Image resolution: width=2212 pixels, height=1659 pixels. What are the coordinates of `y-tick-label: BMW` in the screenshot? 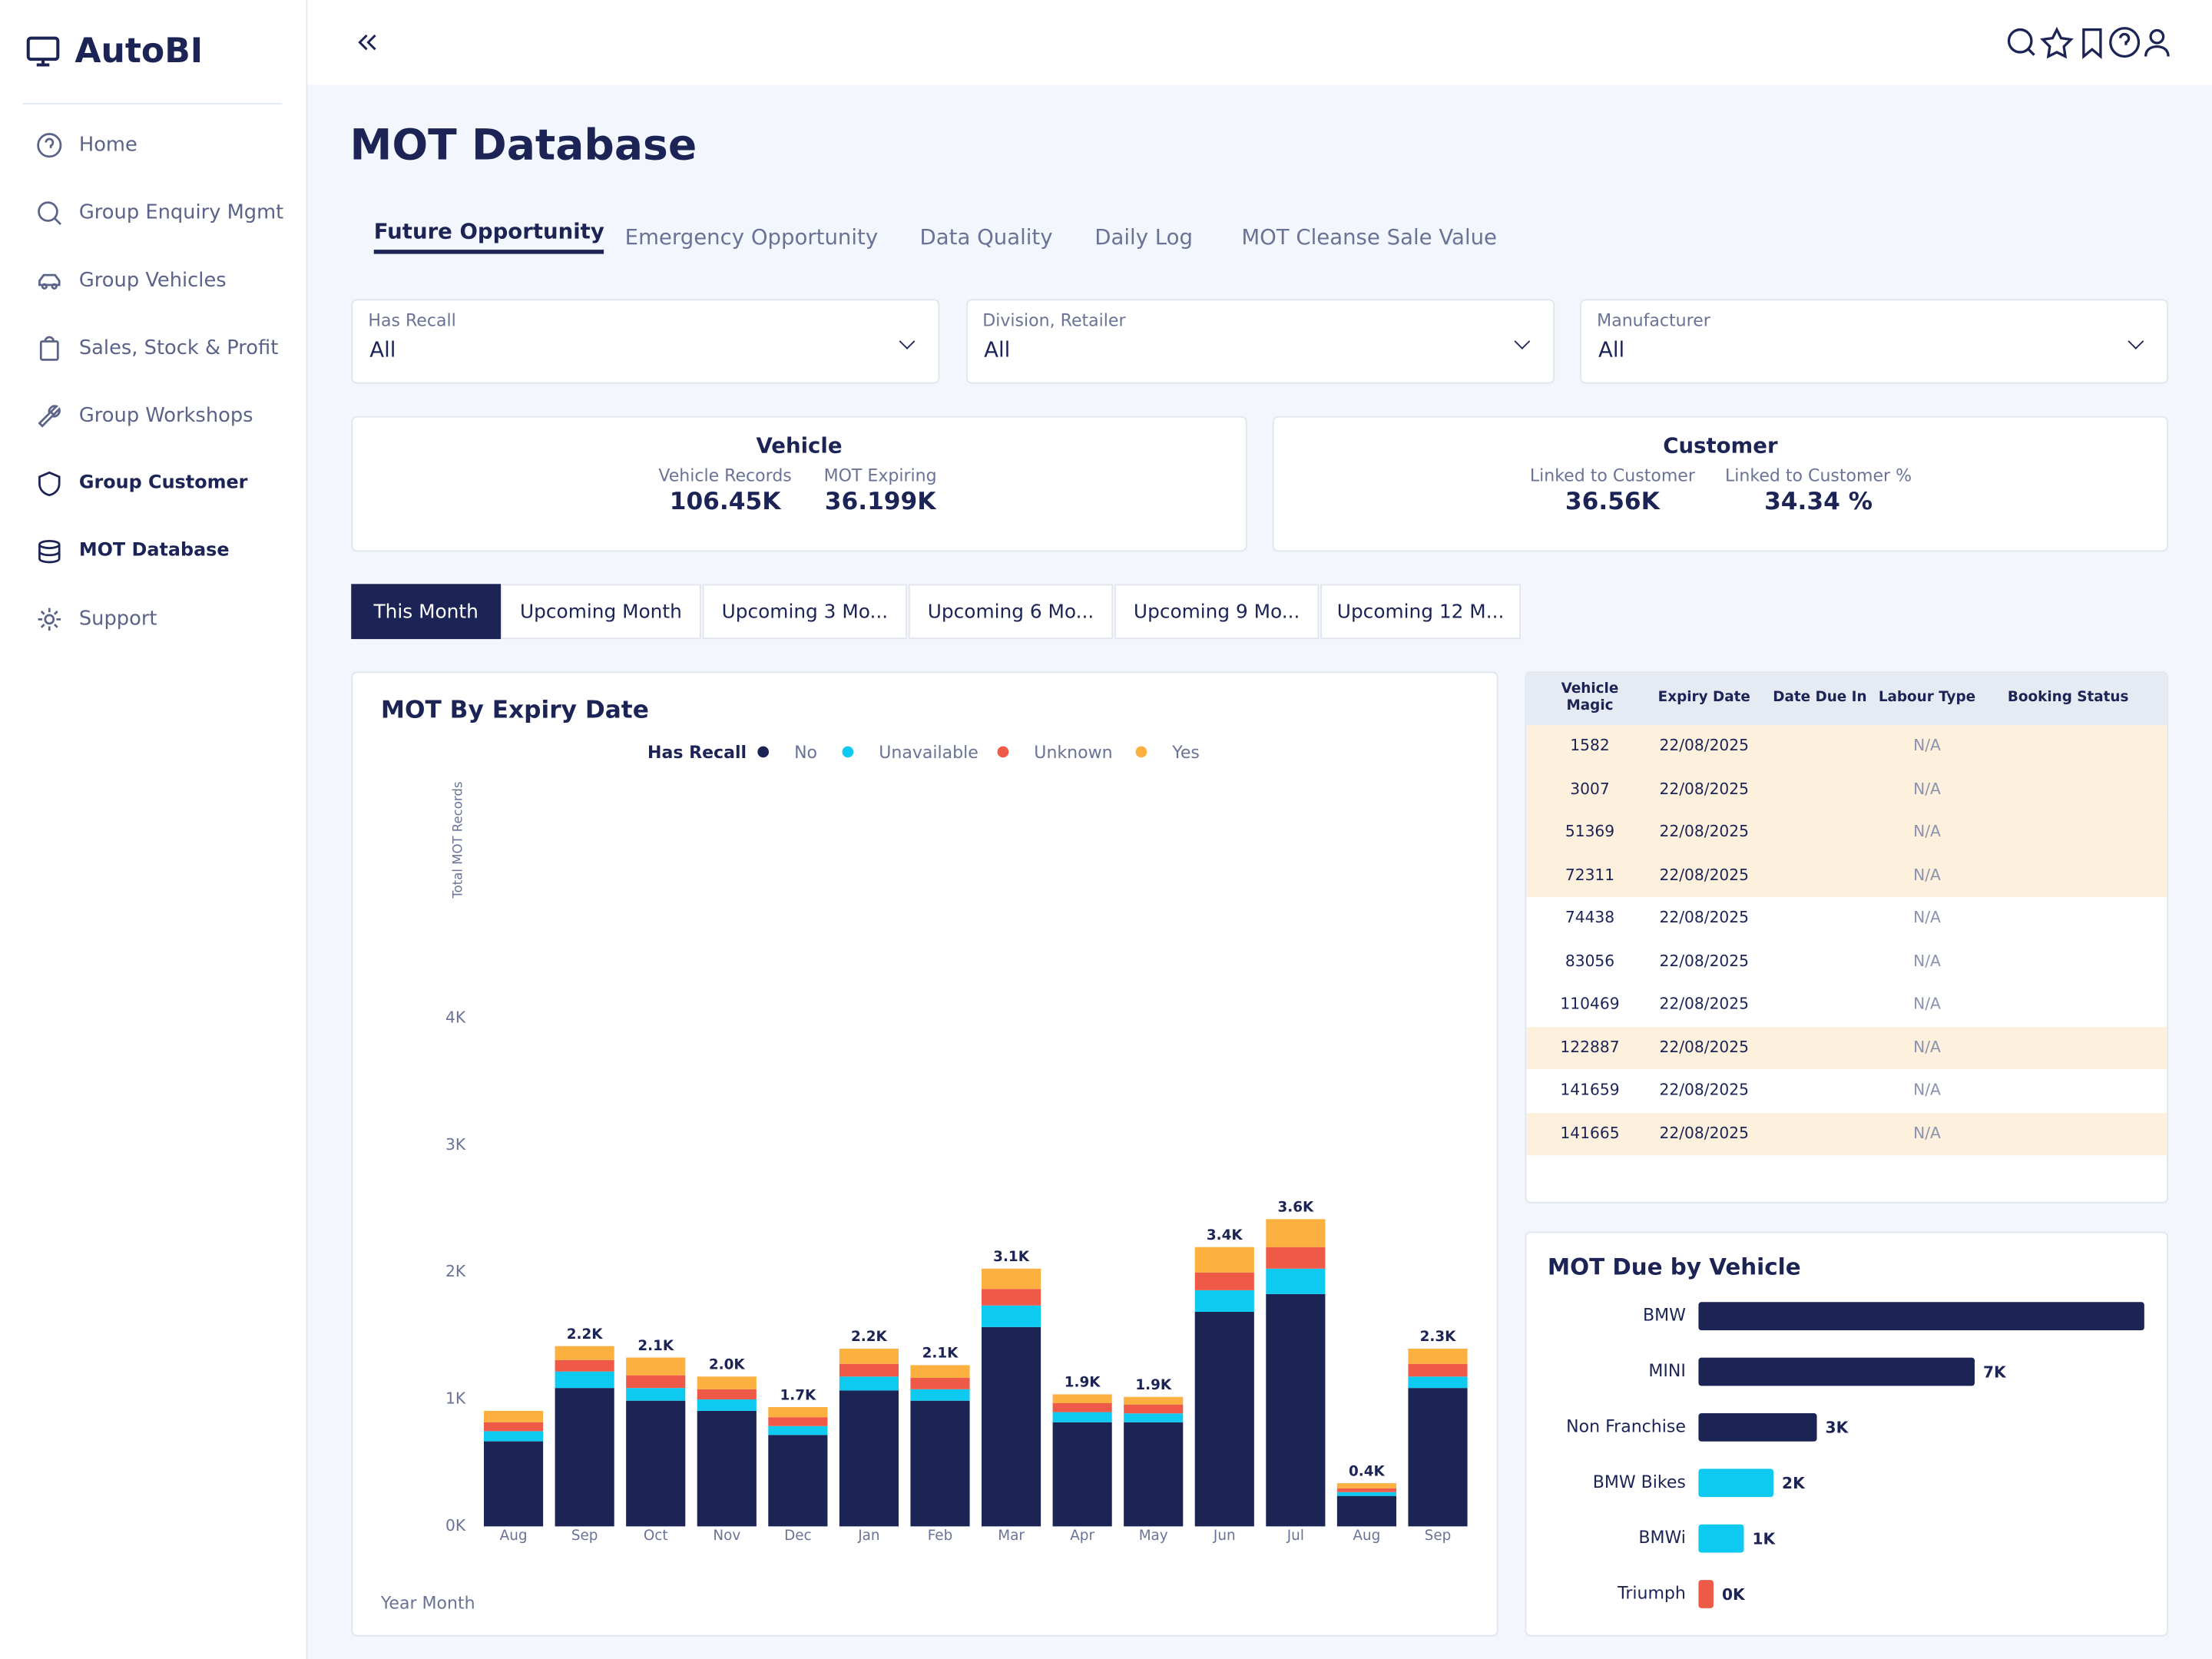 It's located at (1665, 1316).